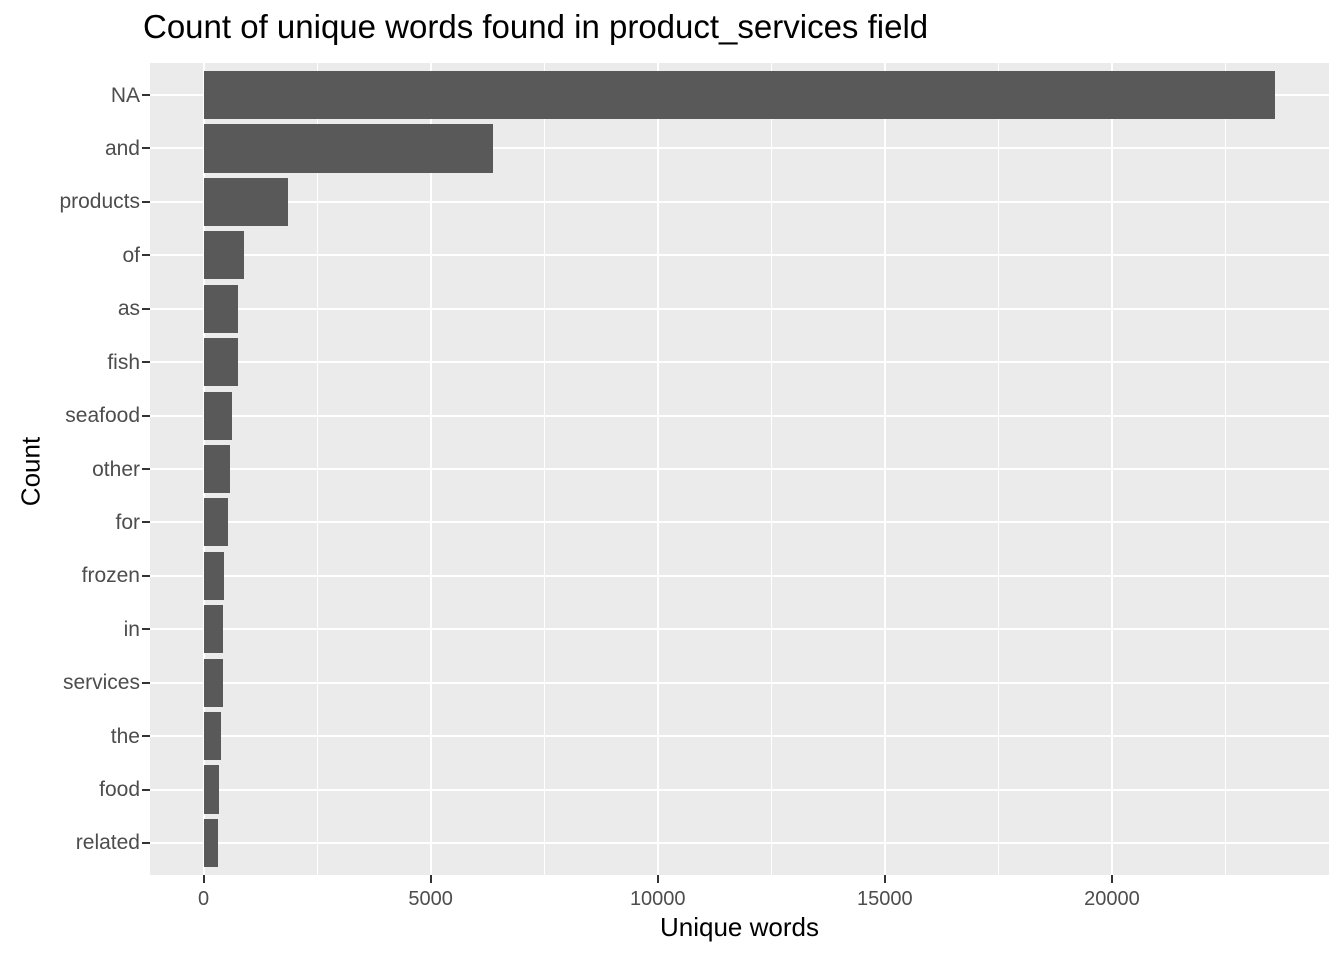 The width and height of the screenshot is (1344, 960). Describe the element at coordinates (101, 683) in the screenshot. I see `y-tick-label: services` at that location.